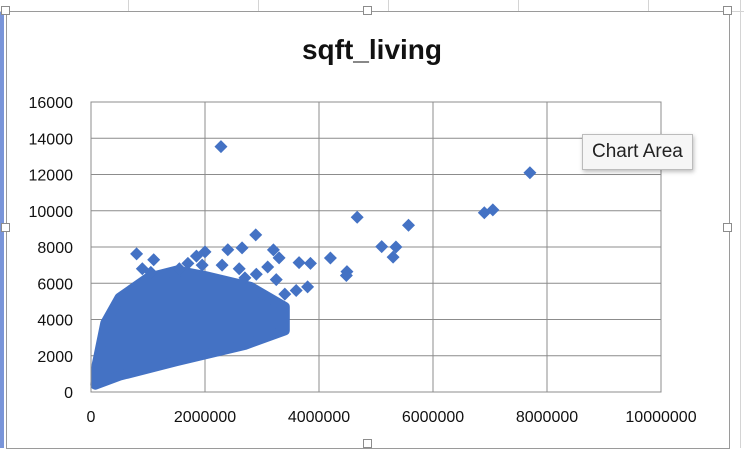  What do you see at coordinates (51, 139) in the screenshot?
I see `y-tick-label: 14000` at bounding box center [51, 139].